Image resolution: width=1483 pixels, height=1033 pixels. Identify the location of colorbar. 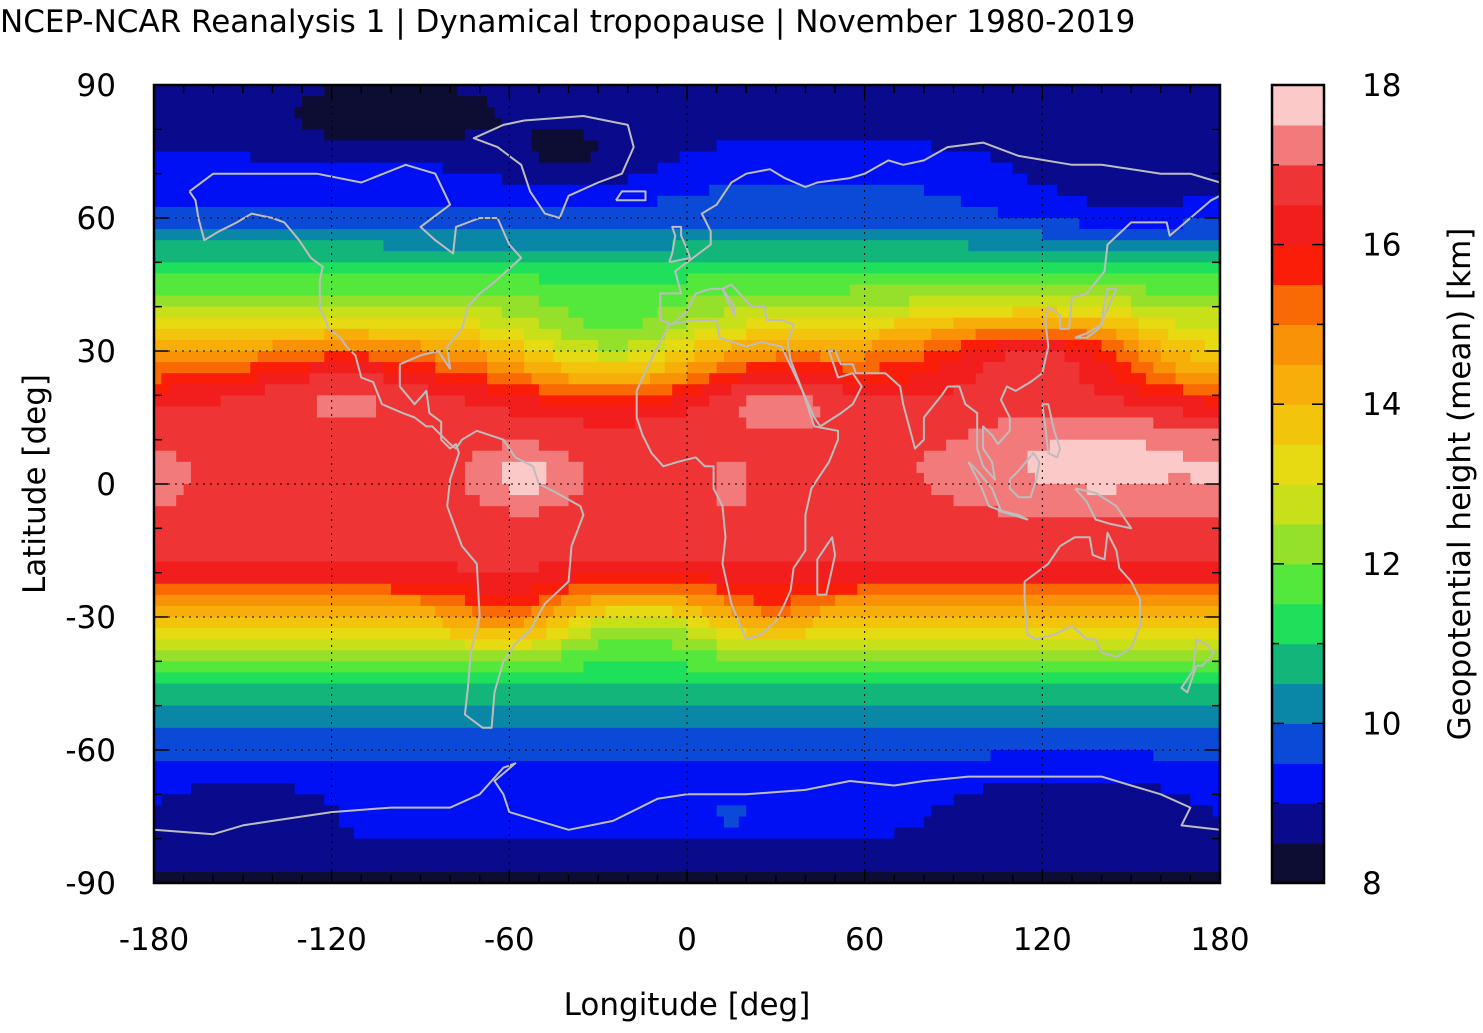
(1298, 484).